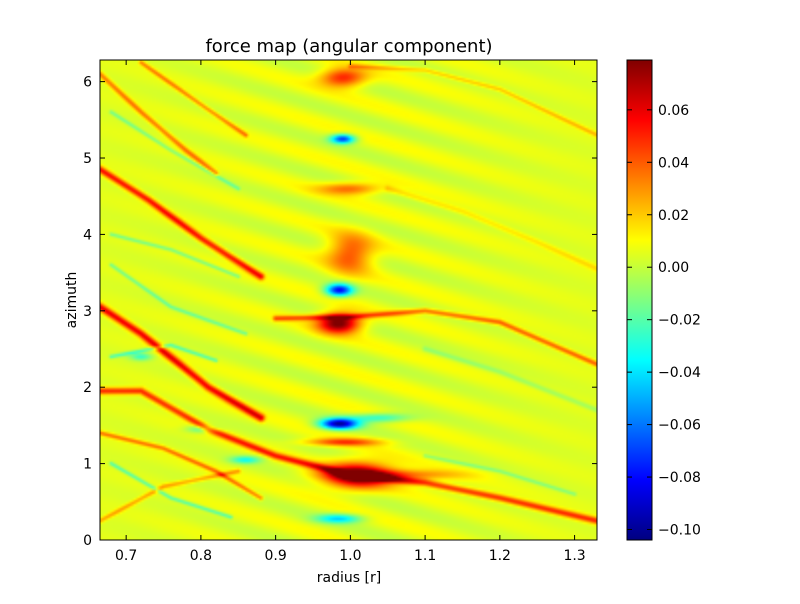 This screenshot has height=604, width=800. I want to click on colorbar-tick-label: −0.04, so click(679, 373).